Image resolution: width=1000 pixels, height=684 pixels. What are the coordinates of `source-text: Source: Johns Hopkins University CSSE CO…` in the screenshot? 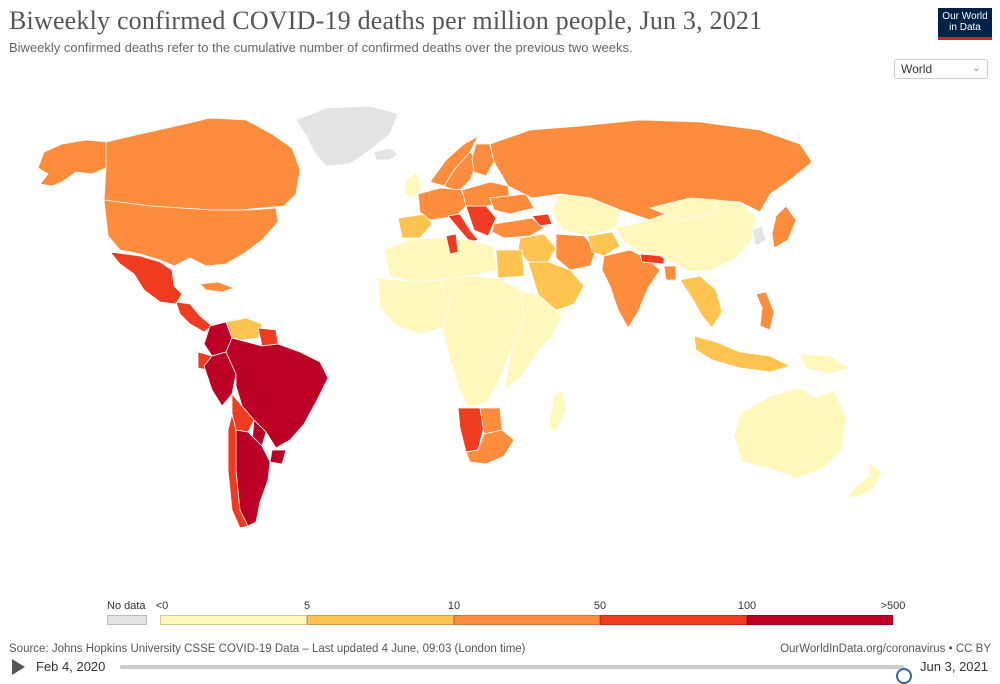 It's located at (267, 649).